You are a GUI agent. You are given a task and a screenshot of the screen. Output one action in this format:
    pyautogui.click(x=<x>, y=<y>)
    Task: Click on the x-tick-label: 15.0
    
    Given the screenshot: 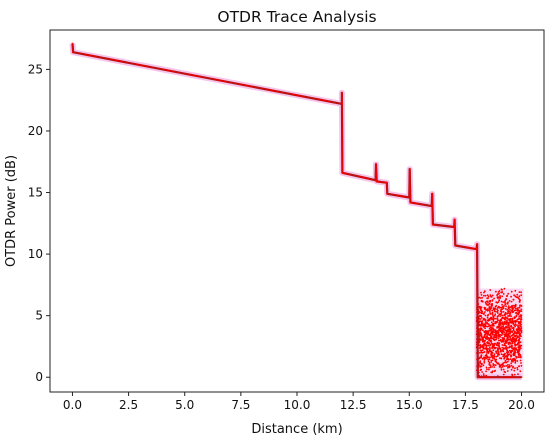 What is the action you would take?
    pyautogui.click(x=409, y=405)
    